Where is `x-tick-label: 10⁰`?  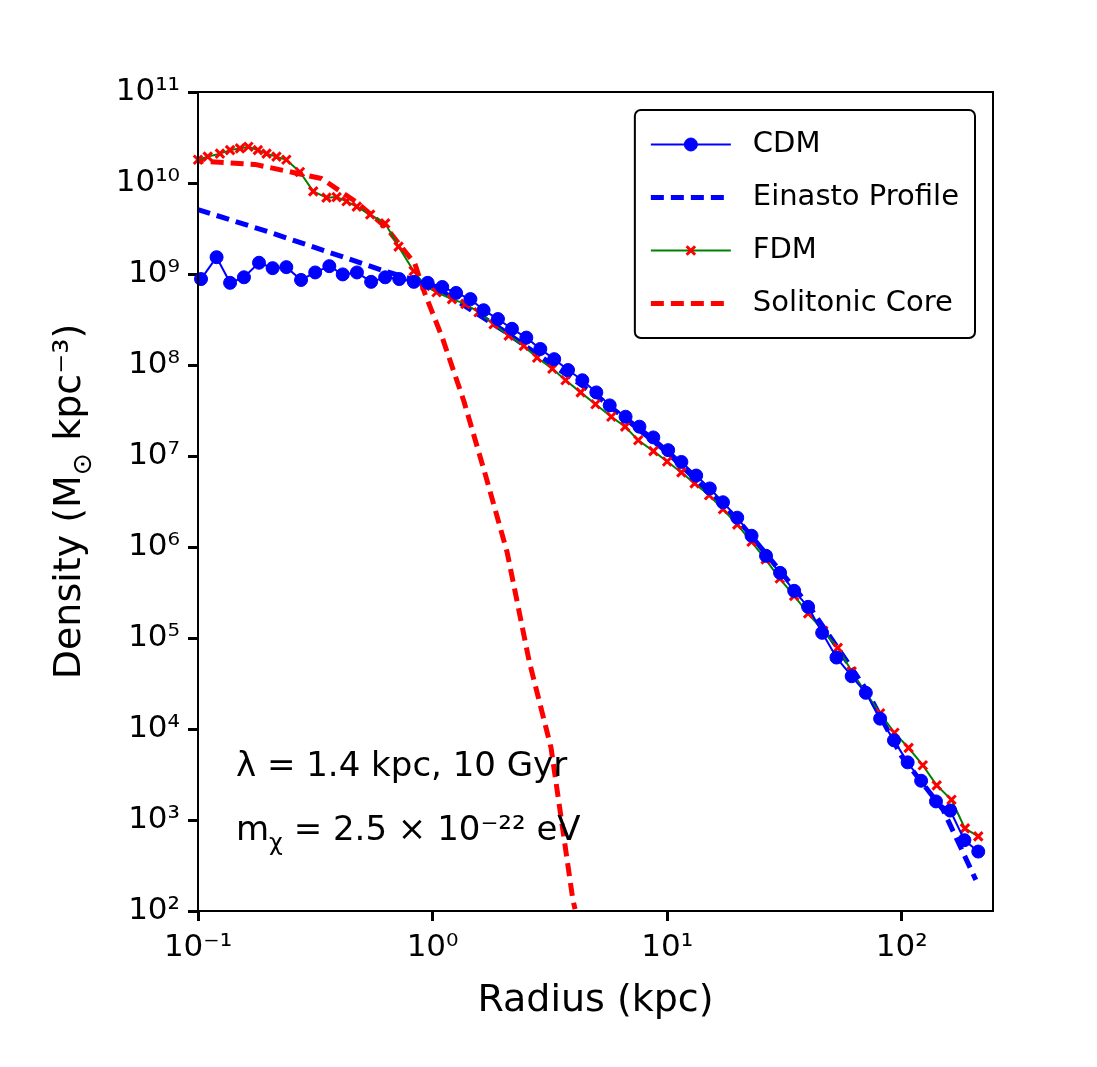
x-tick-label: 10⁰ is located at coordinates (432, 944).